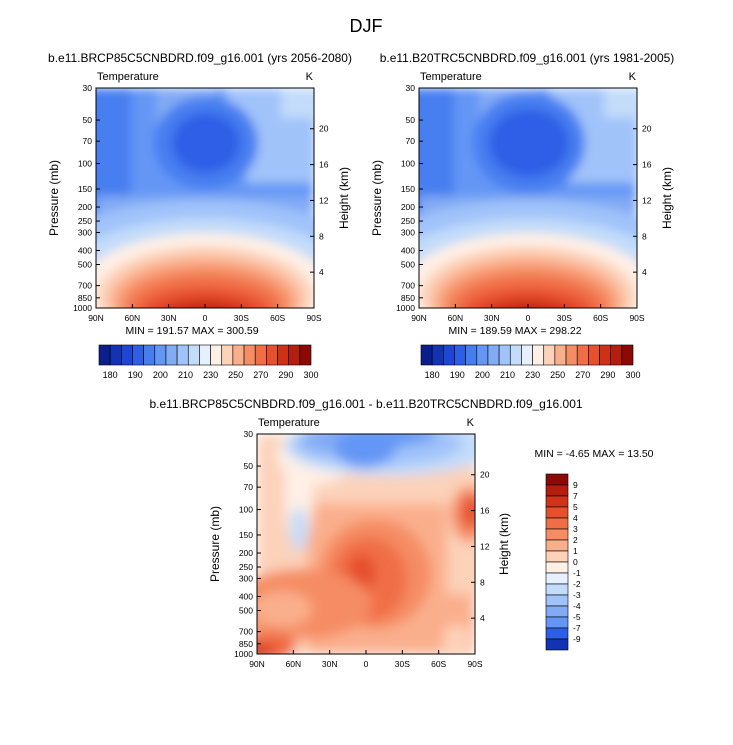 This screenshot has height=745, width=733. What do you see at coordinates (647, 200) in the screenshot?
I see `y-right-tick-label: 12` at bounding box center [647, 200].